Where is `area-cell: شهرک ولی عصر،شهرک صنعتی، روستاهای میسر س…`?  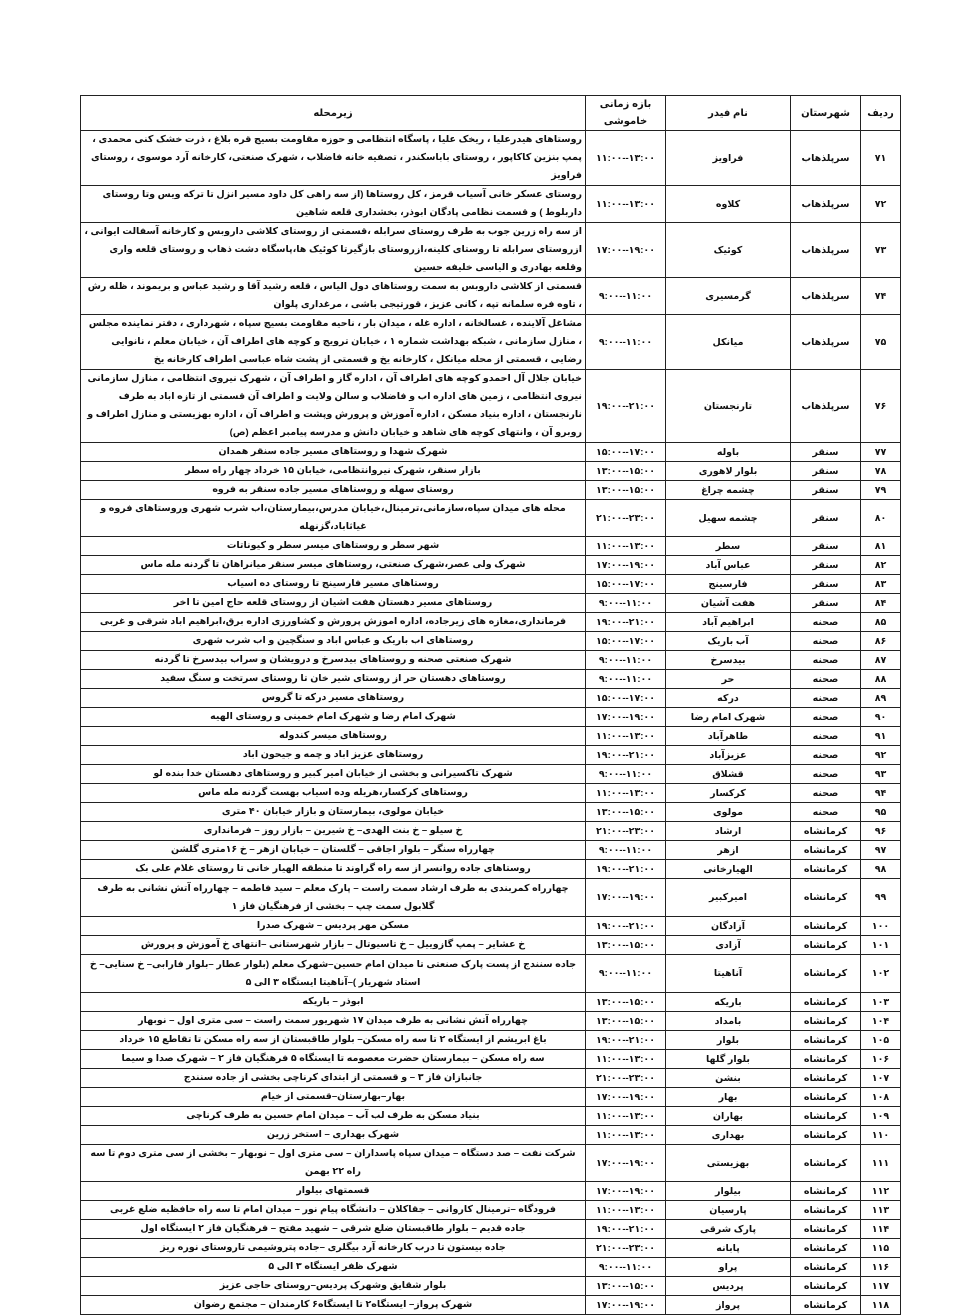 area-cell: شهرک ولی عصر،شهرک صنعتی، روستاهای میسر س… is located at coordinates (333, 565).